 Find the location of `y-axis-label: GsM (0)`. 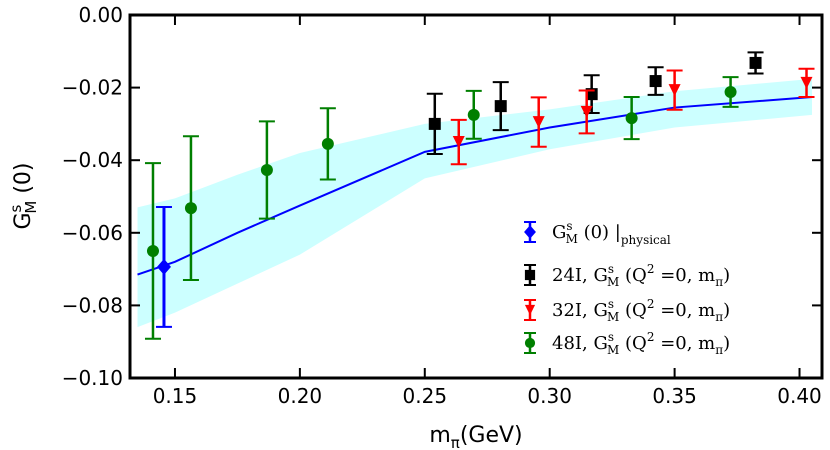

y-axis-label: GsM (0) is located at coordinates (23, 196).